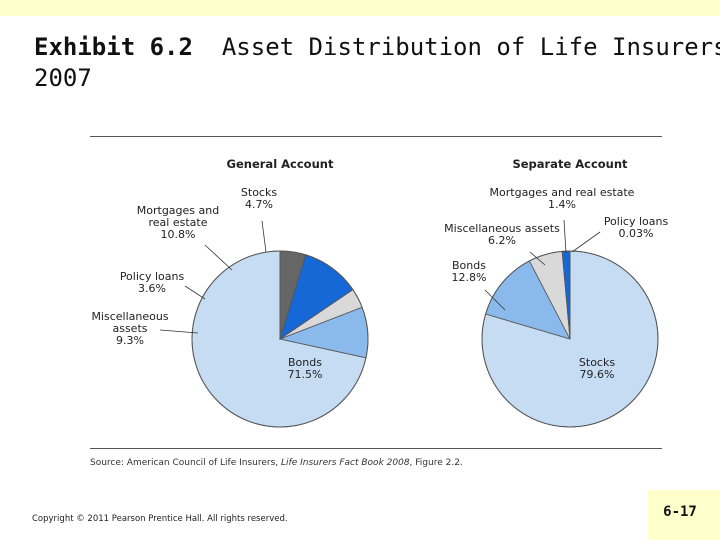  Describe the element at coordinates (218, 257) in the screenshot. I see `general-account-leader-mortgages-and-real-estate` at that location.